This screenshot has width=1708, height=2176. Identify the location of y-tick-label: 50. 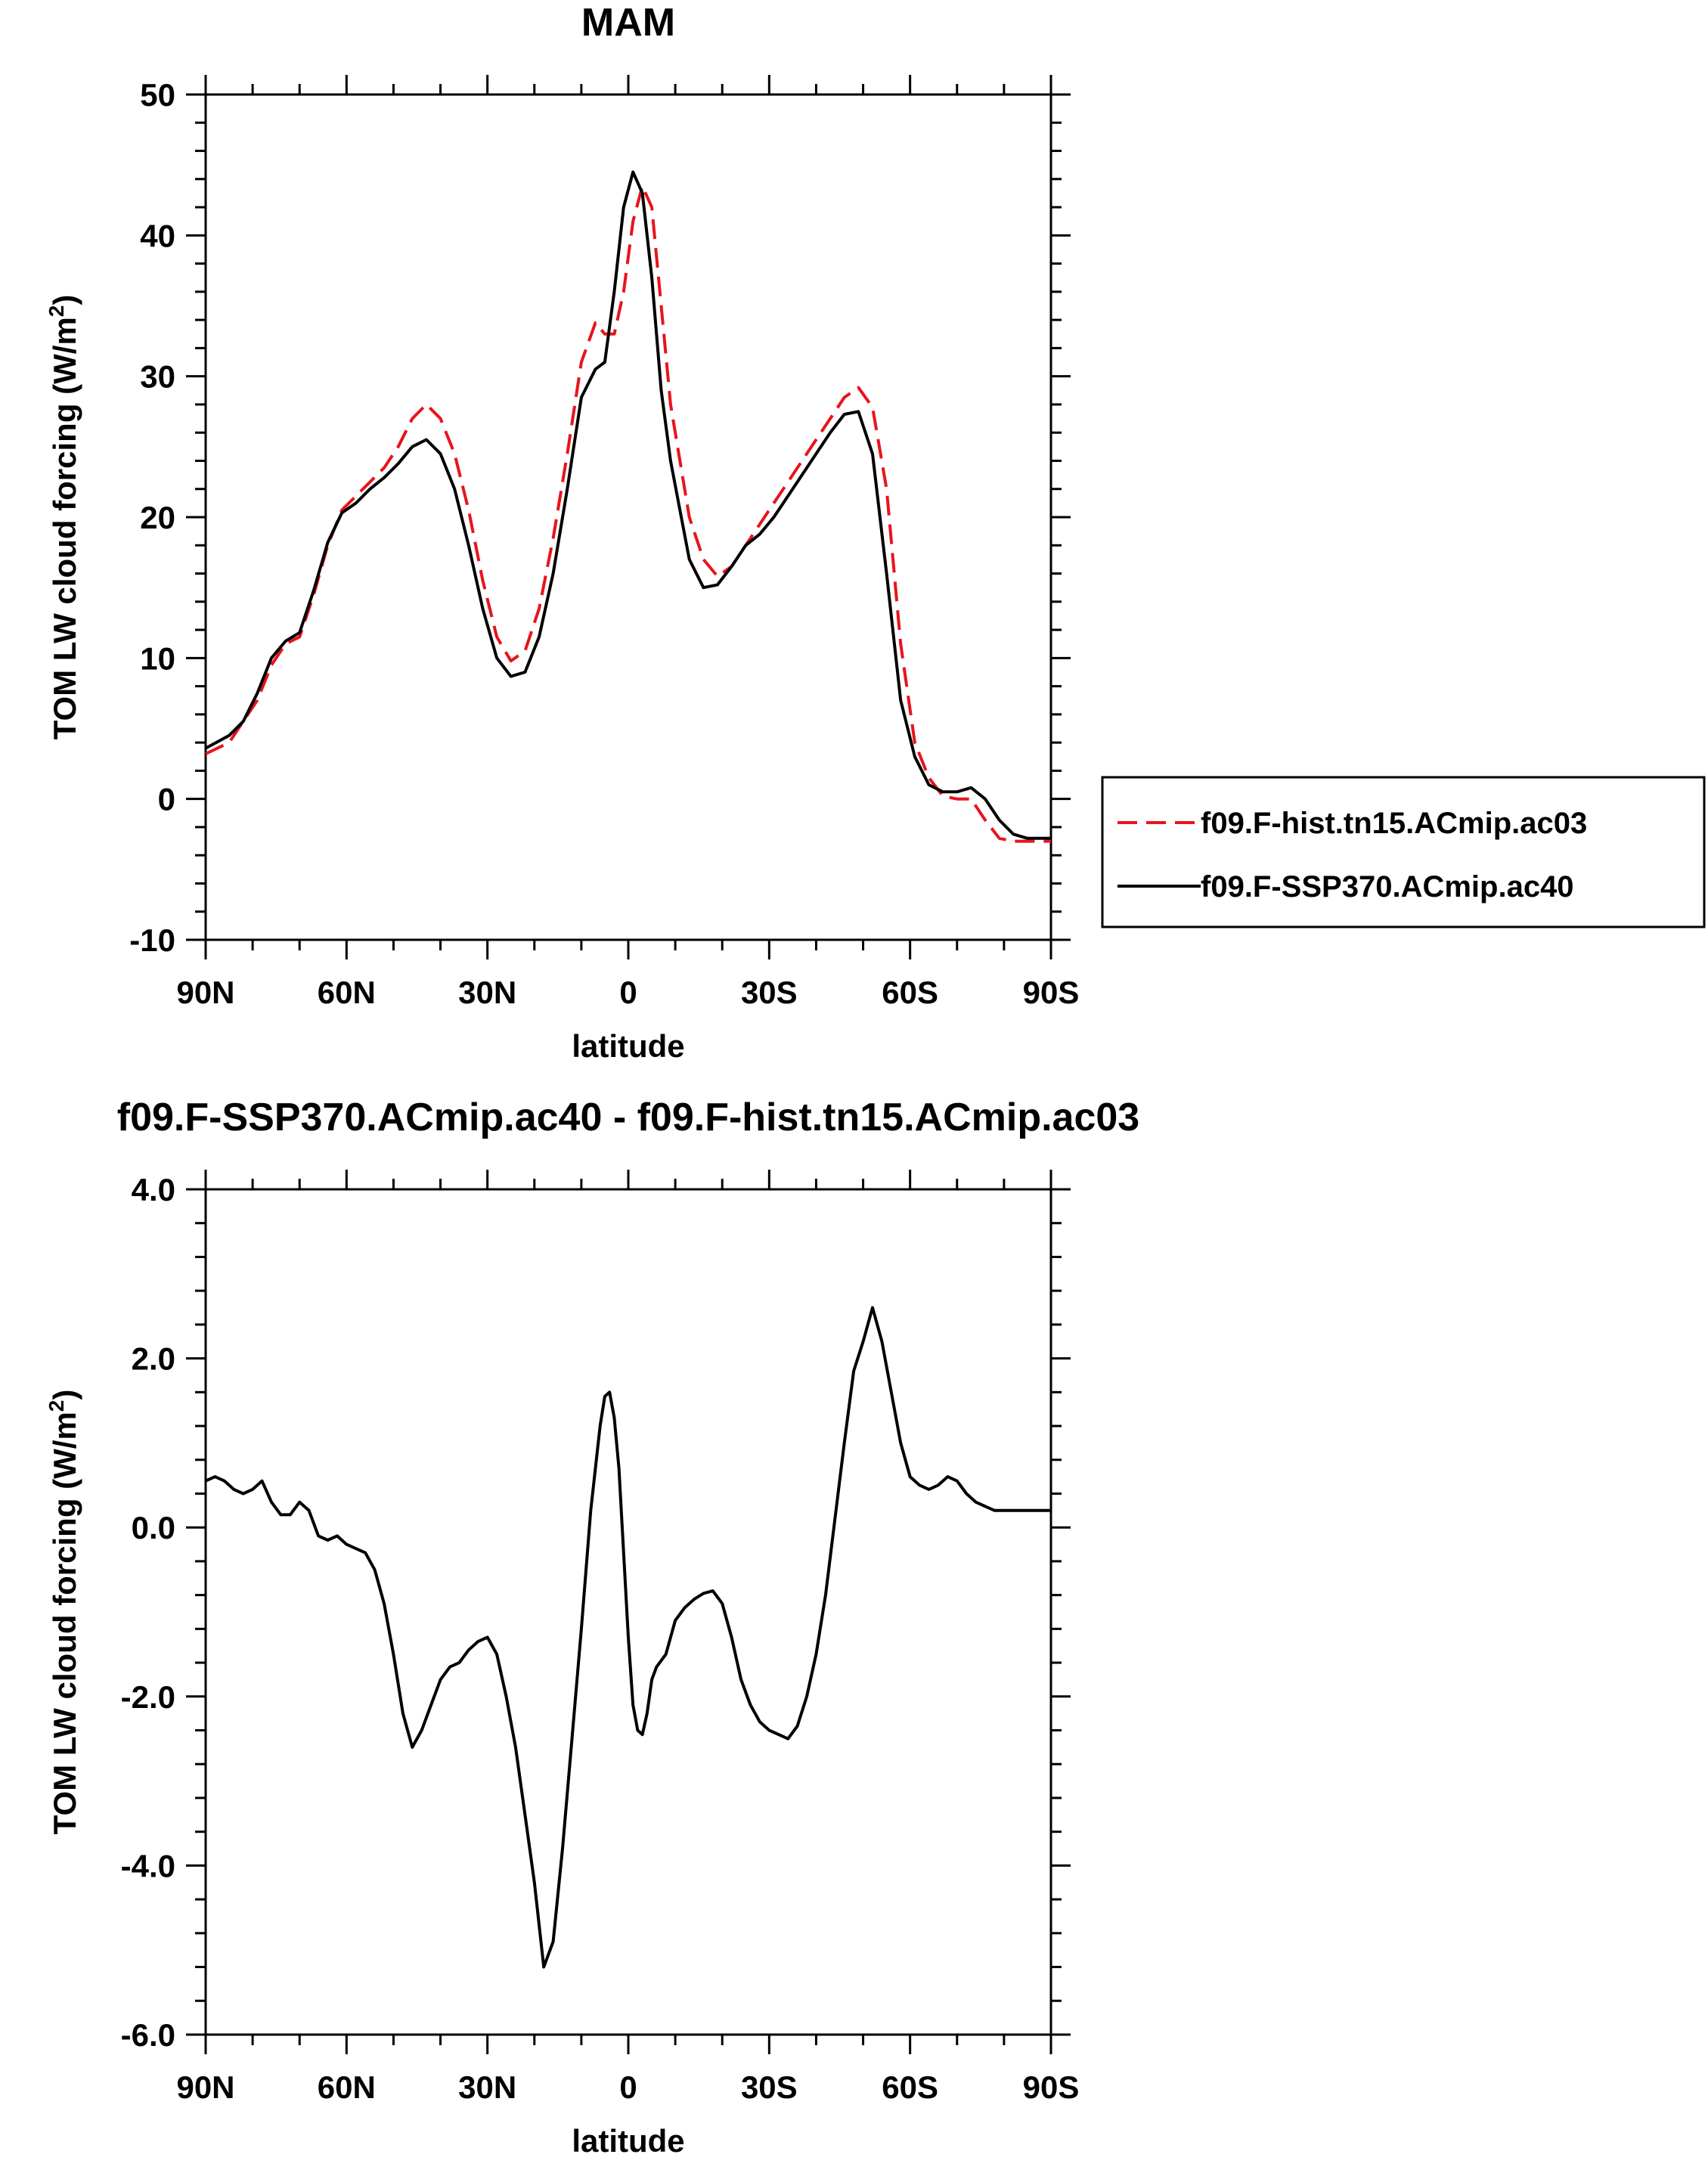
(157, 95).